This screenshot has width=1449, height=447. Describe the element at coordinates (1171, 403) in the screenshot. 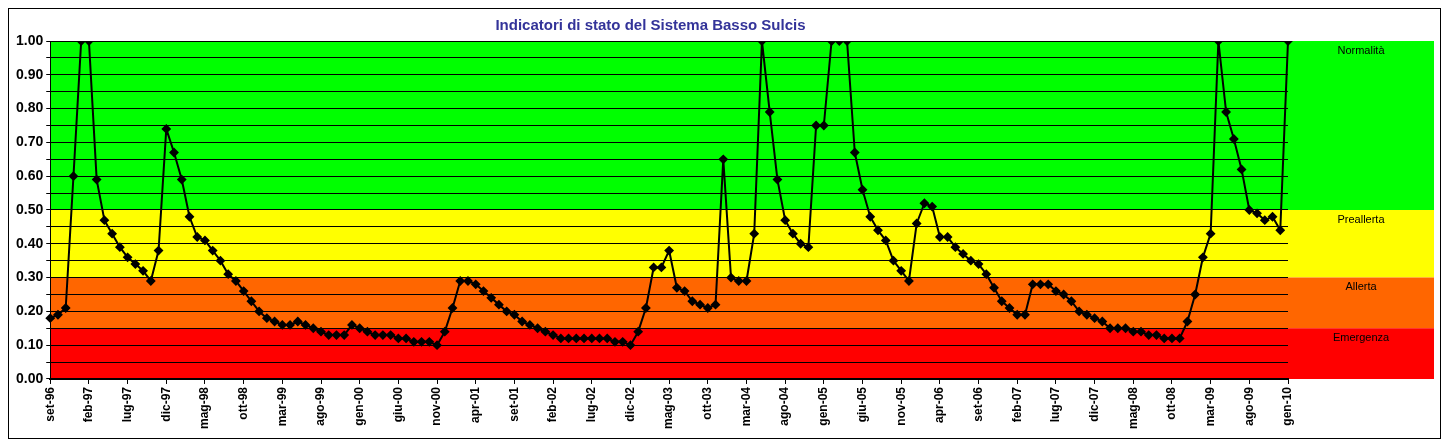

I see `x-tick-label: ott-08` at that location.